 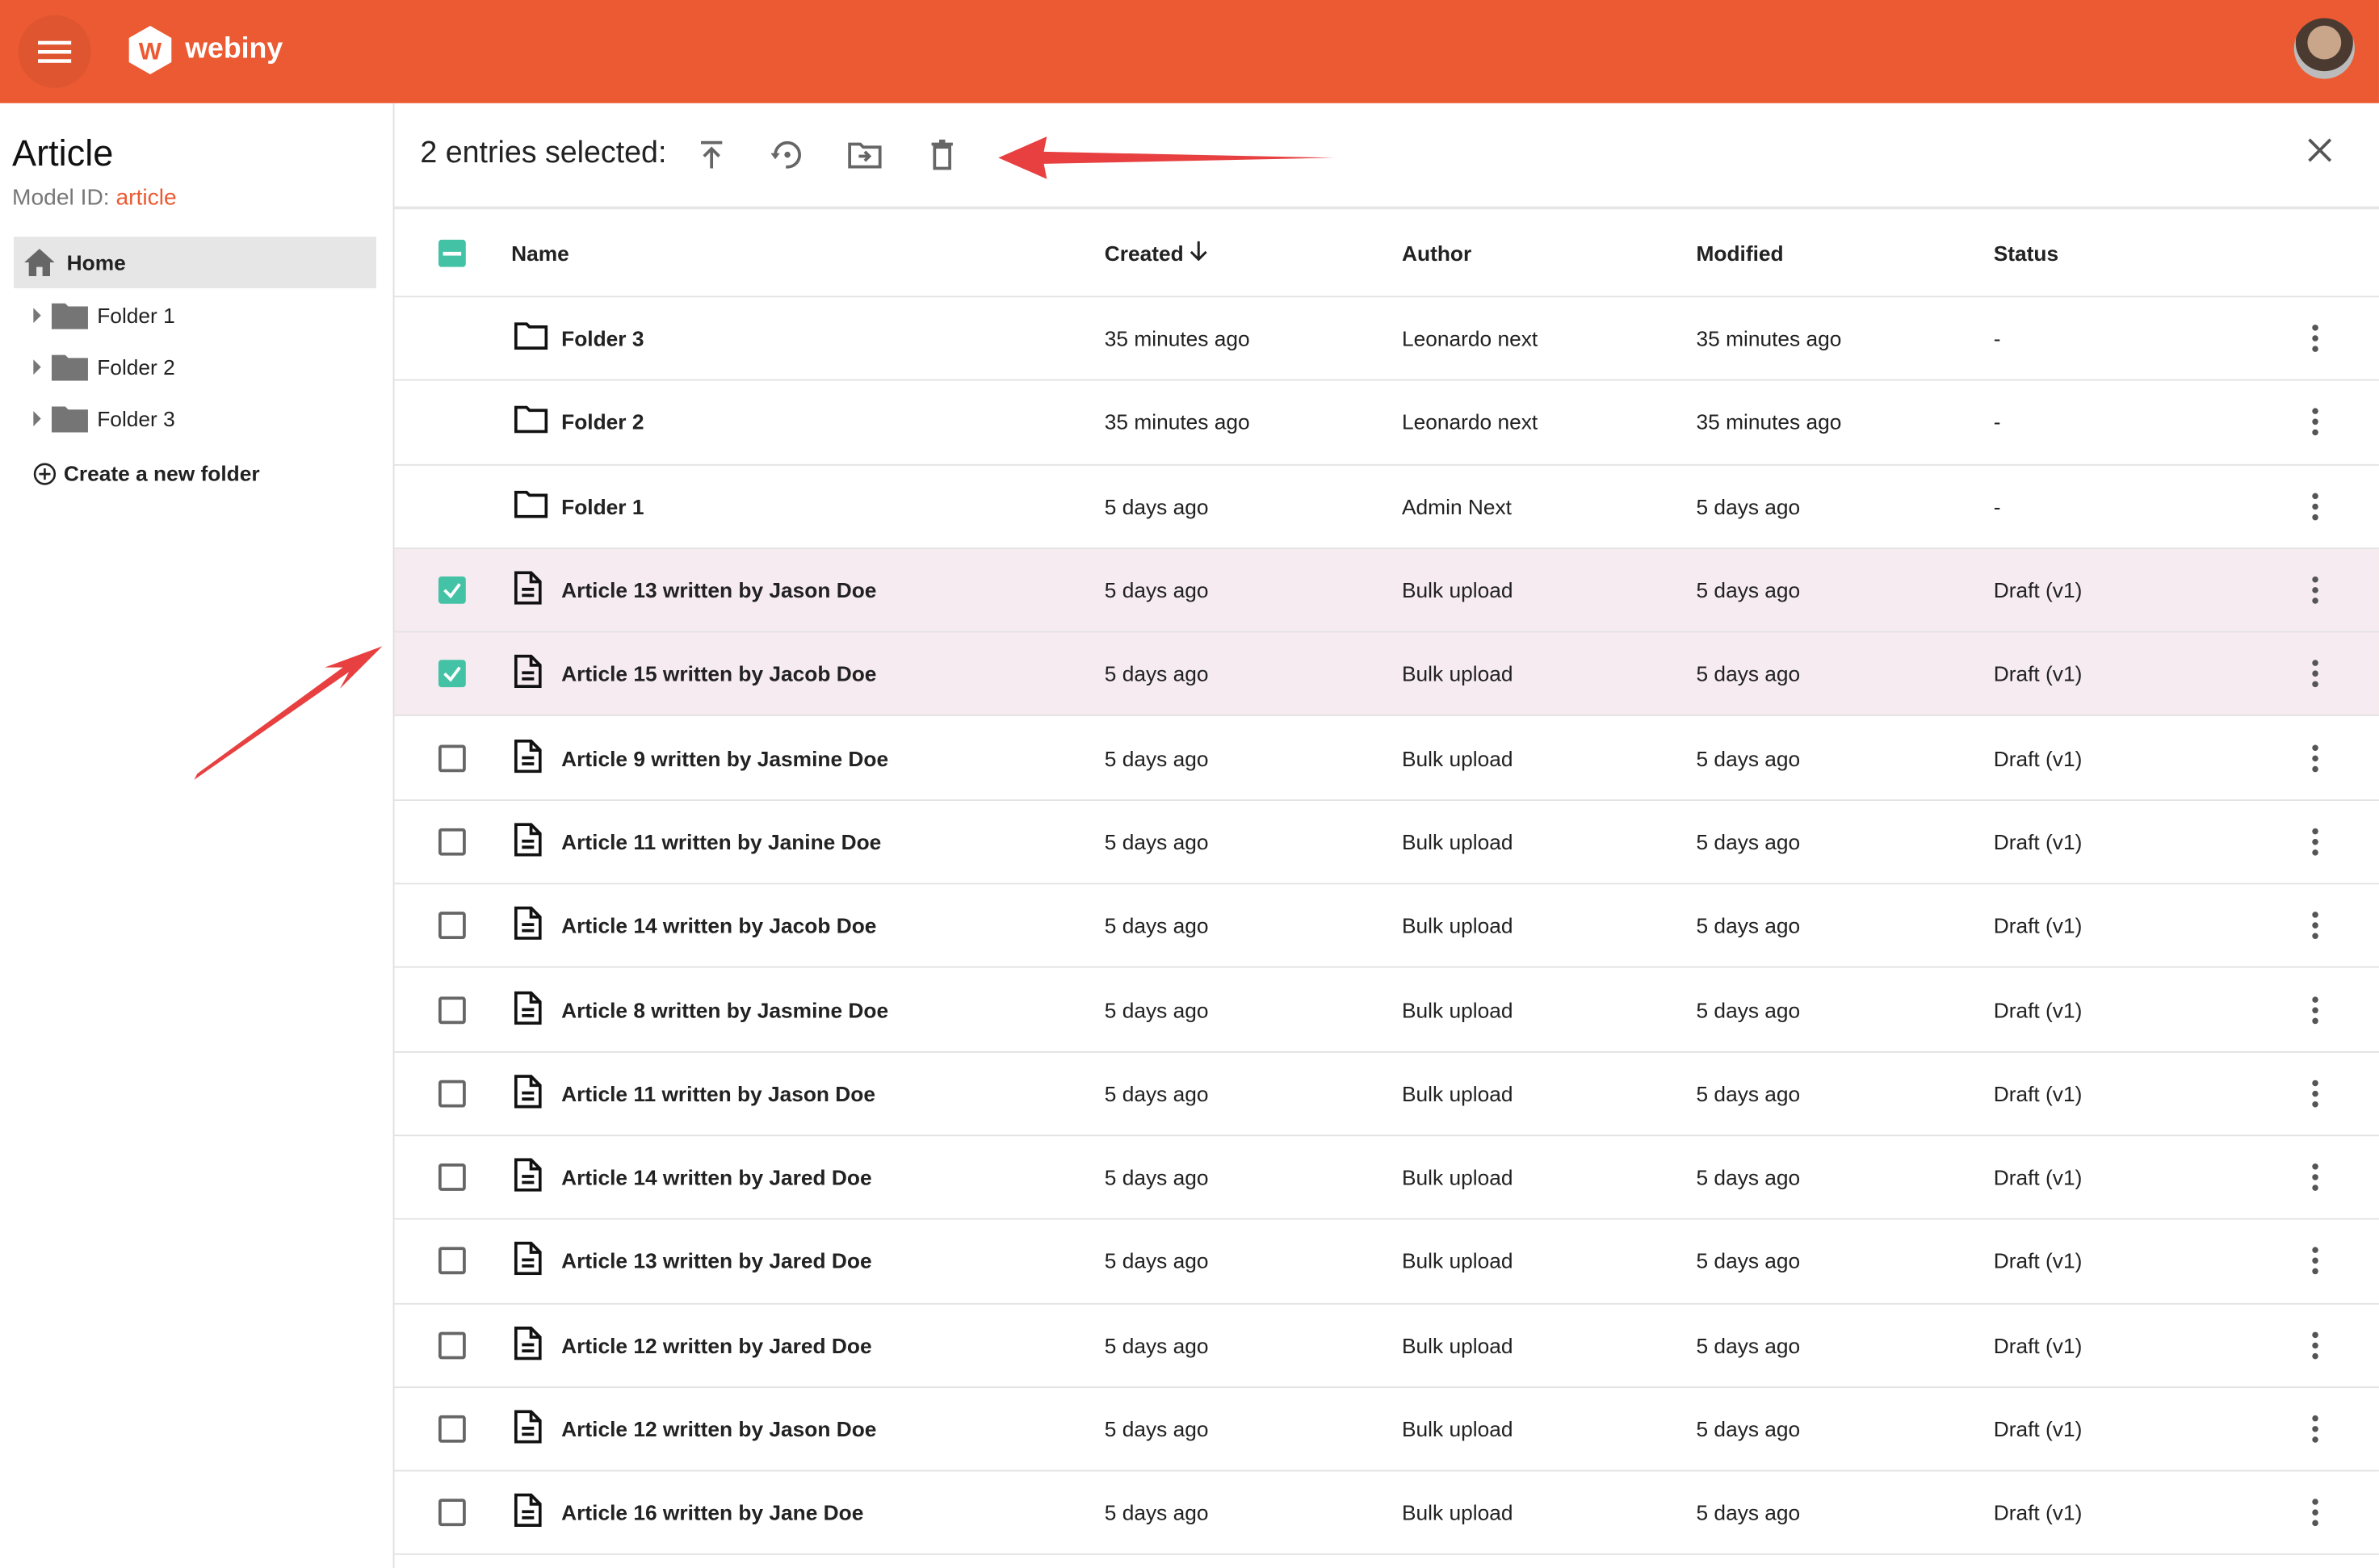 I want to click on row-name: Article 8 written by Jasmine Doe, so click(x=725, y=1009).